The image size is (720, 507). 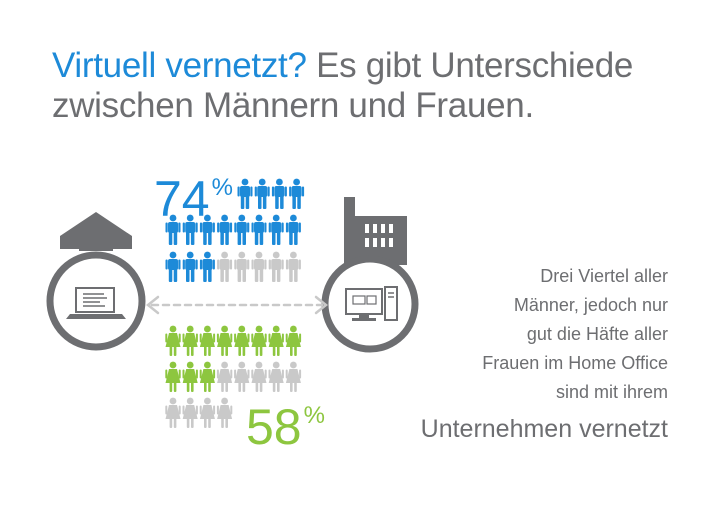 I want to click on men-percentage: 74%, so click(x=193, y=199).